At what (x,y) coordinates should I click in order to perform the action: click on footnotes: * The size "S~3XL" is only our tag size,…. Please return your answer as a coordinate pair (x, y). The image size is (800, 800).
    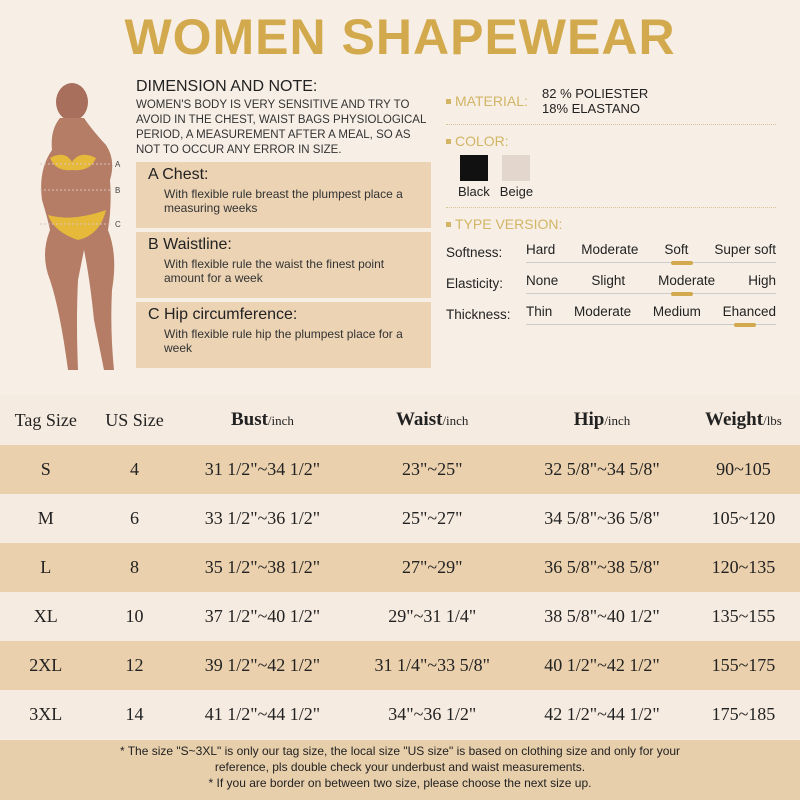
    Looking at the image, I should click on (400, 770).